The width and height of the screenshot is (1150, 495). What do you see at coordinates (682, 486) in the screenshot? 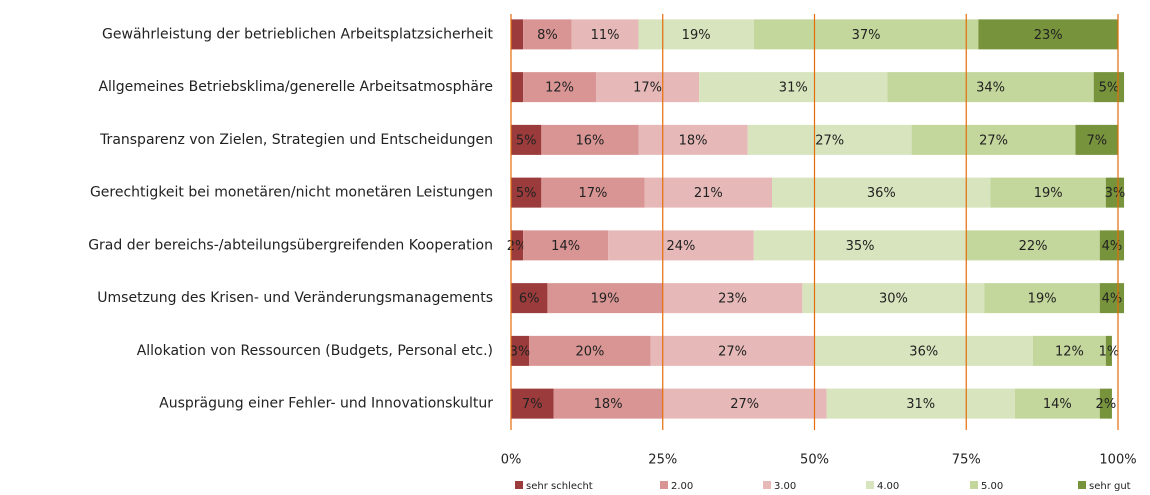
I see `legend-label: 2.00` at bounding box center [682, 486].